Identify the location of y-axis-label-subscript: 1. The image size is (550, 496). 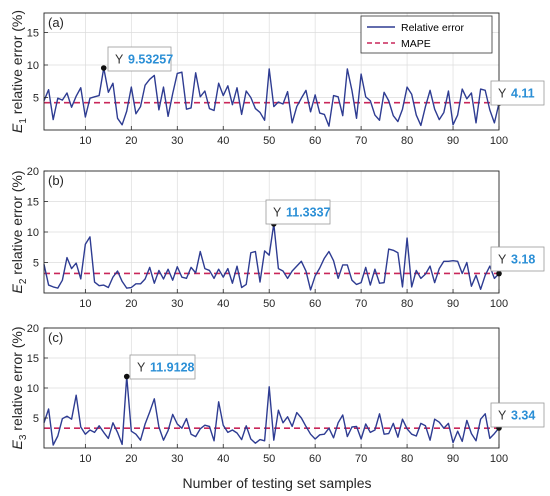
(23, 121).